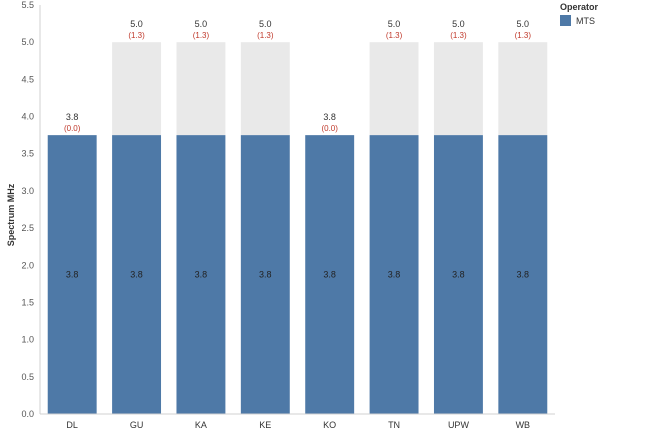 The height and width of the screenshot is (431, 660). I want to click on y-tick-label: 1.0, so click(27, 340).